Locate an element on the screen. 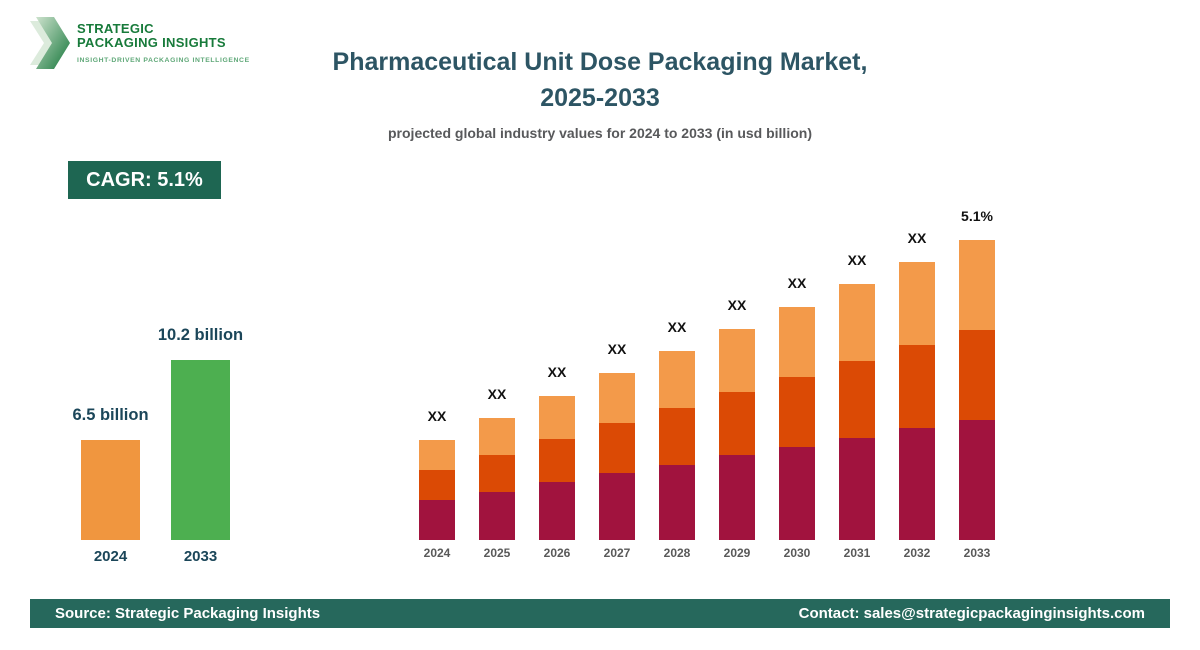  logo-line-2: PACKAGING INSIGHTS is located at coordinates (151, 43).